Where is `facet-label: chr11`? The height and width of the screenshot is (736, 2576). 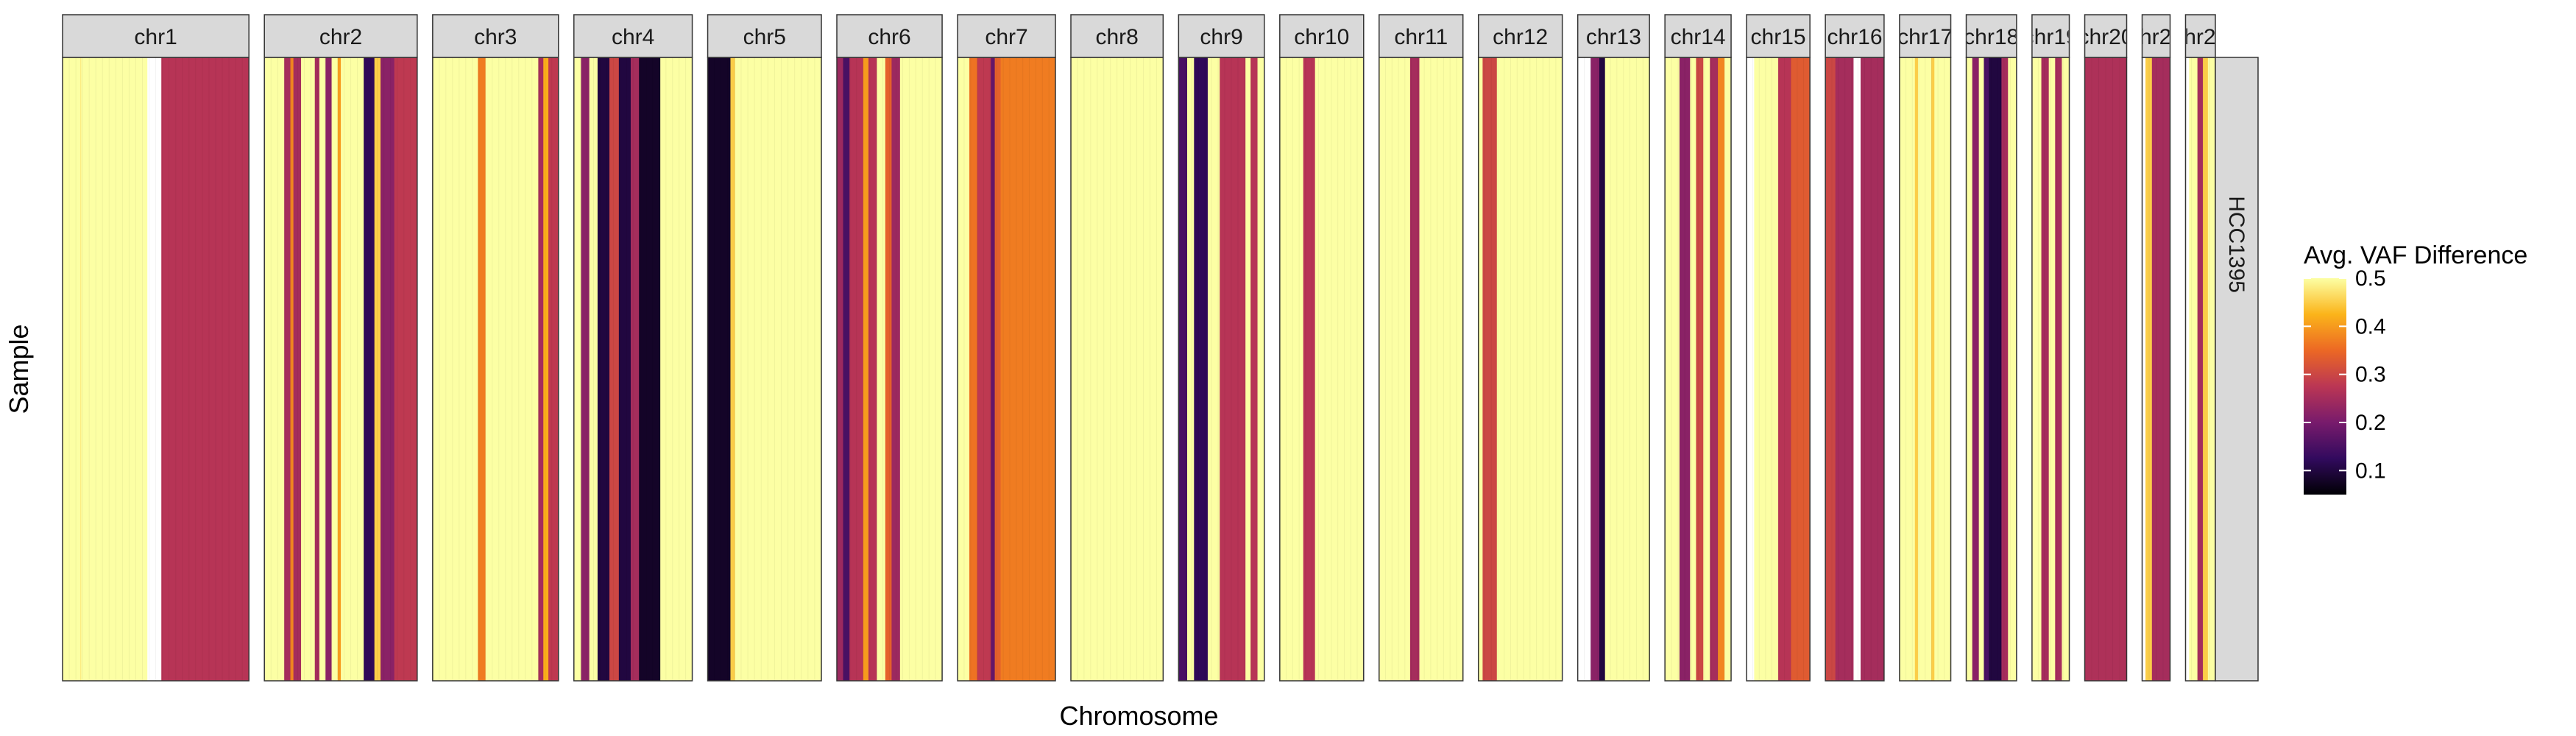 facet-label: chr11 is located at coordinates (1421, 37).